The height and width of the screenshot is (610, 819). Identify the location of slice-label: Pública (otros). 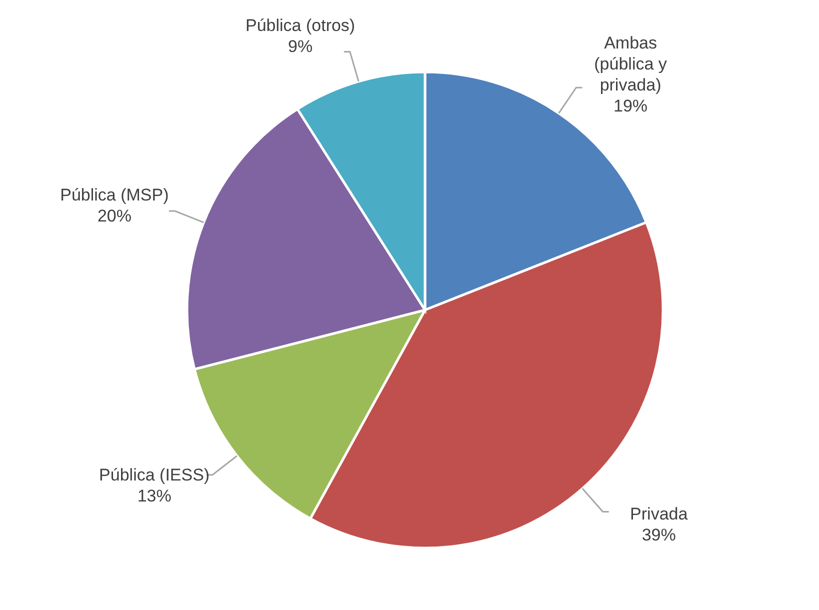
(301, 26).